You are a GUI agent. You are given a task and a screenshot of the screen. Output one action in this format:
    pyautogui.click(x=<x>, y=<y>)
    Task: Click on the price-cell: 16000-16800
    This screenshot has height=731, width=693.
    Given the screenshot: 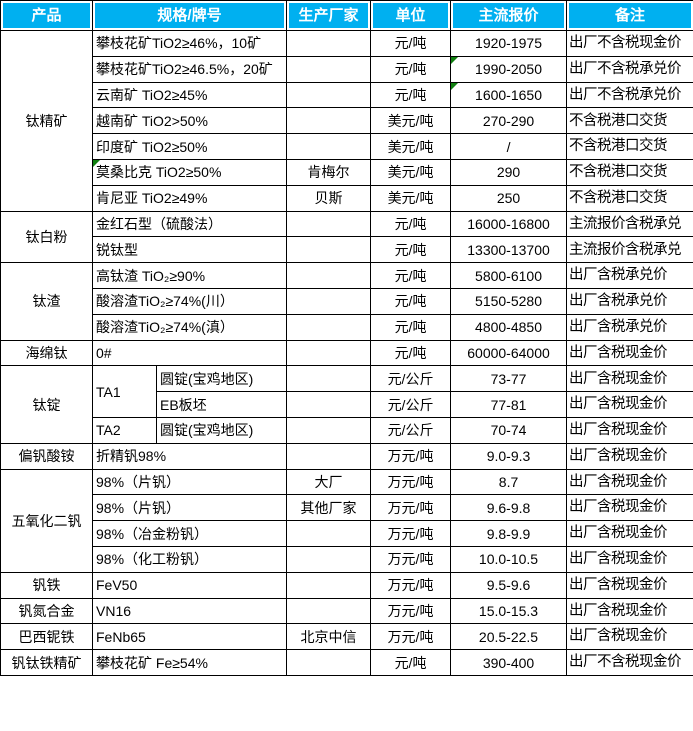 What is the action you would take?
    pyautogui.click(x=509, y=224)
    